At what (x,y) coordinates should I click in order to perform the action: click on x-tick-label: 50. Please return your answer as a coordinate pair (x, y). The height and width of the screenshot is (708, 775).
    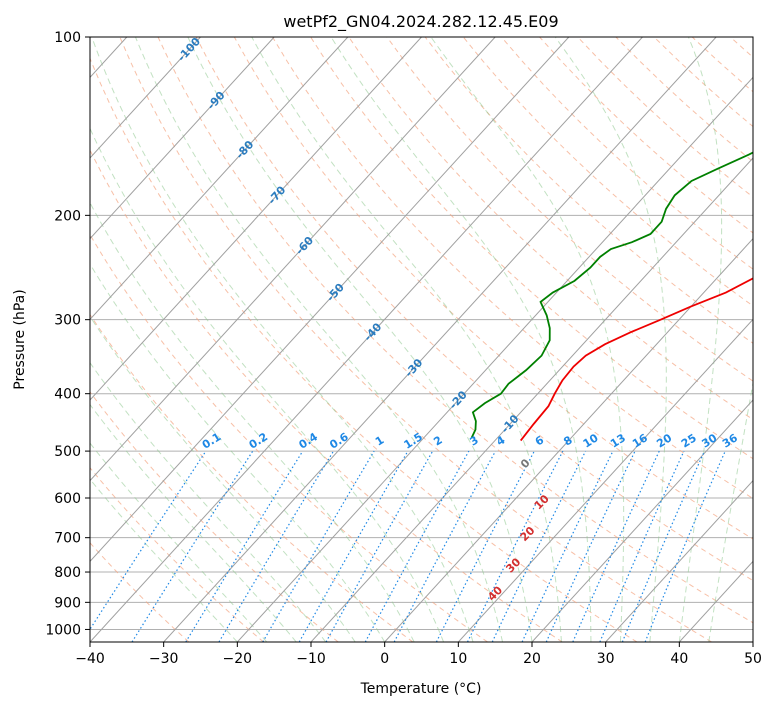
    Looking at the image, I should click on (753, 659).